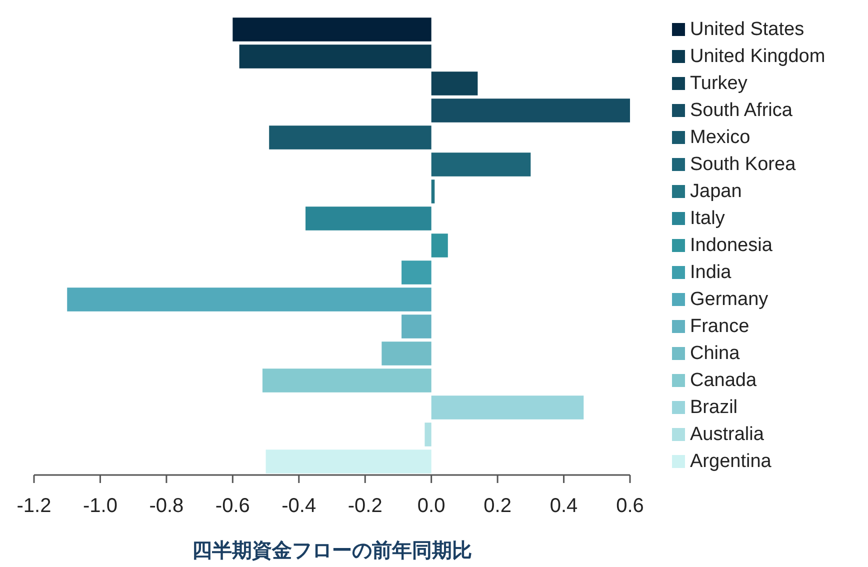 This screenshot has width=868, height=567. Describe the element at coordinates (365, 506) in the screenshot. I see `x-tick-label: -0.2` at that location.